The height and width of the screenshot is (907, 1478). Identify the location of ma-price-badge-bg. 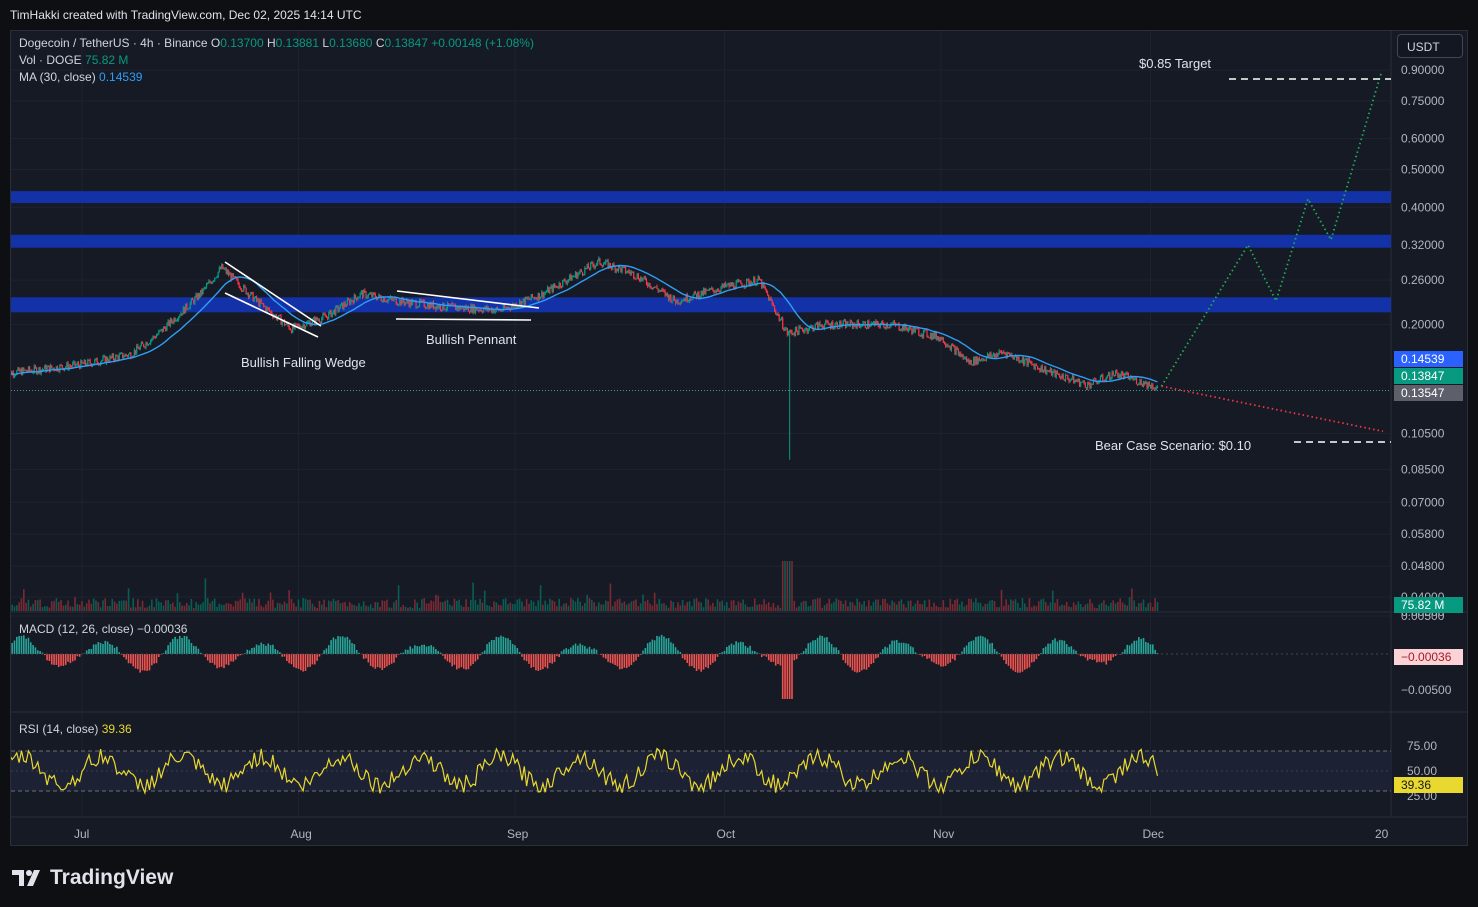
(1428, 359).